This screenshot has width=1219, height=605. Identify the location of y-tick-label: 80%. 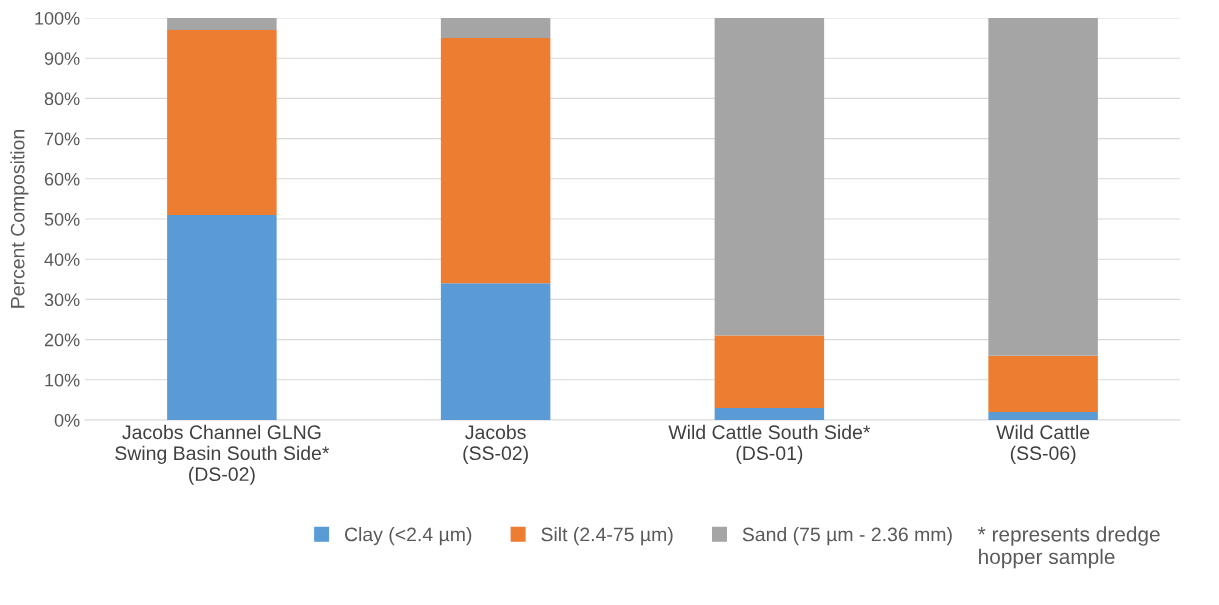
(62, 99).